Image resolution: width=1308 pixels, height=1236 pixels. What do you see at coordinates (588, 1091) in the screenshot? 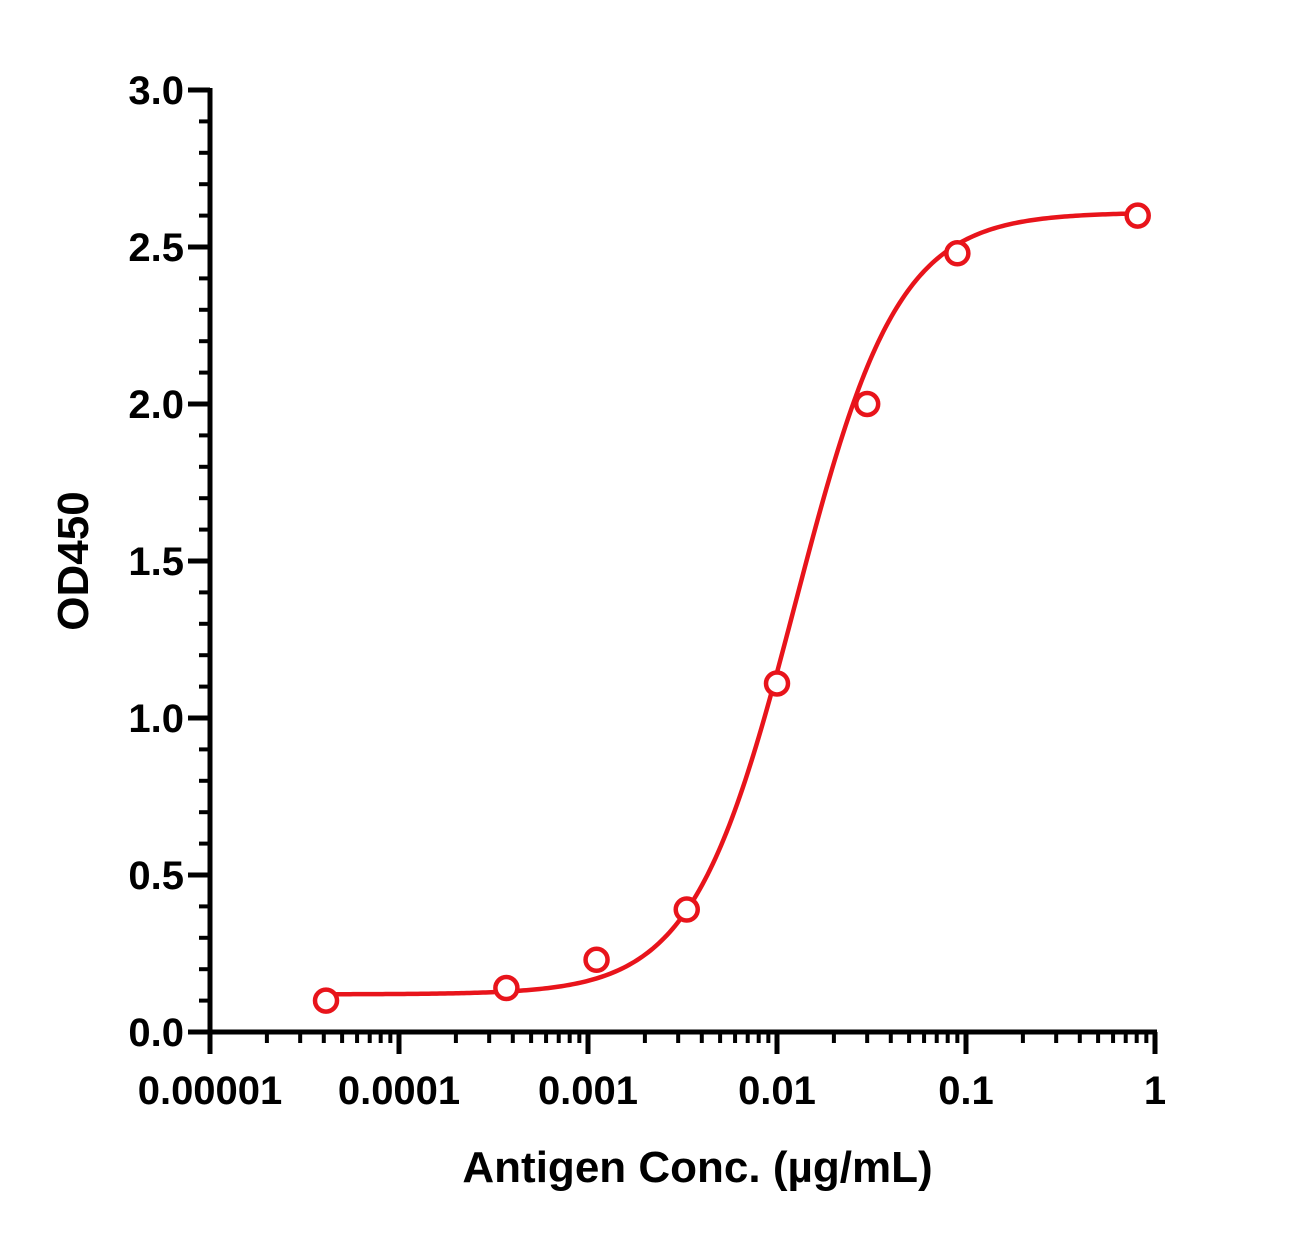
I see `x-tick-label: 0.001` at bounding box center [588, 1091].